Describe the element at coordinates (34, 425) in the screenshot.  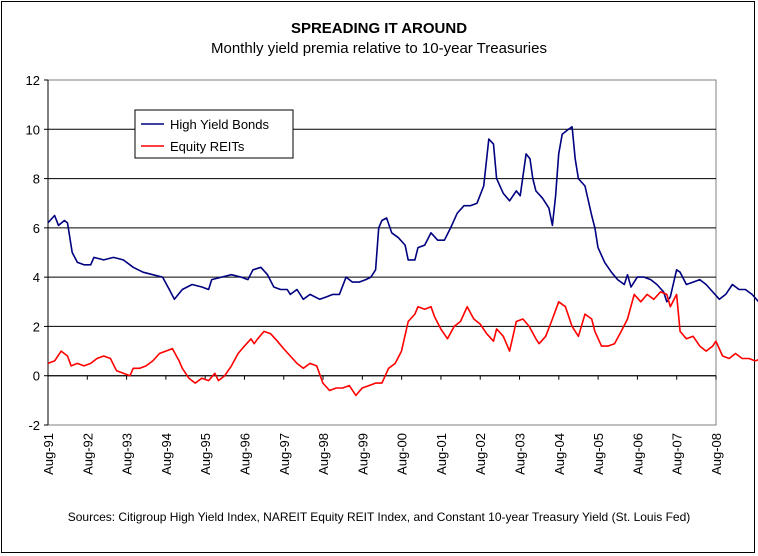
I see `y-tick-label-0: -2` at that location.